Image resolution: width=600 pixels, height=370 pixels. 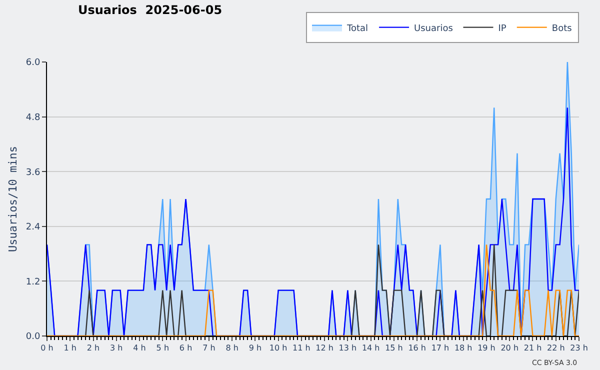 I want to click on x-tick-label: 16 h, so click(x=417, y=348).